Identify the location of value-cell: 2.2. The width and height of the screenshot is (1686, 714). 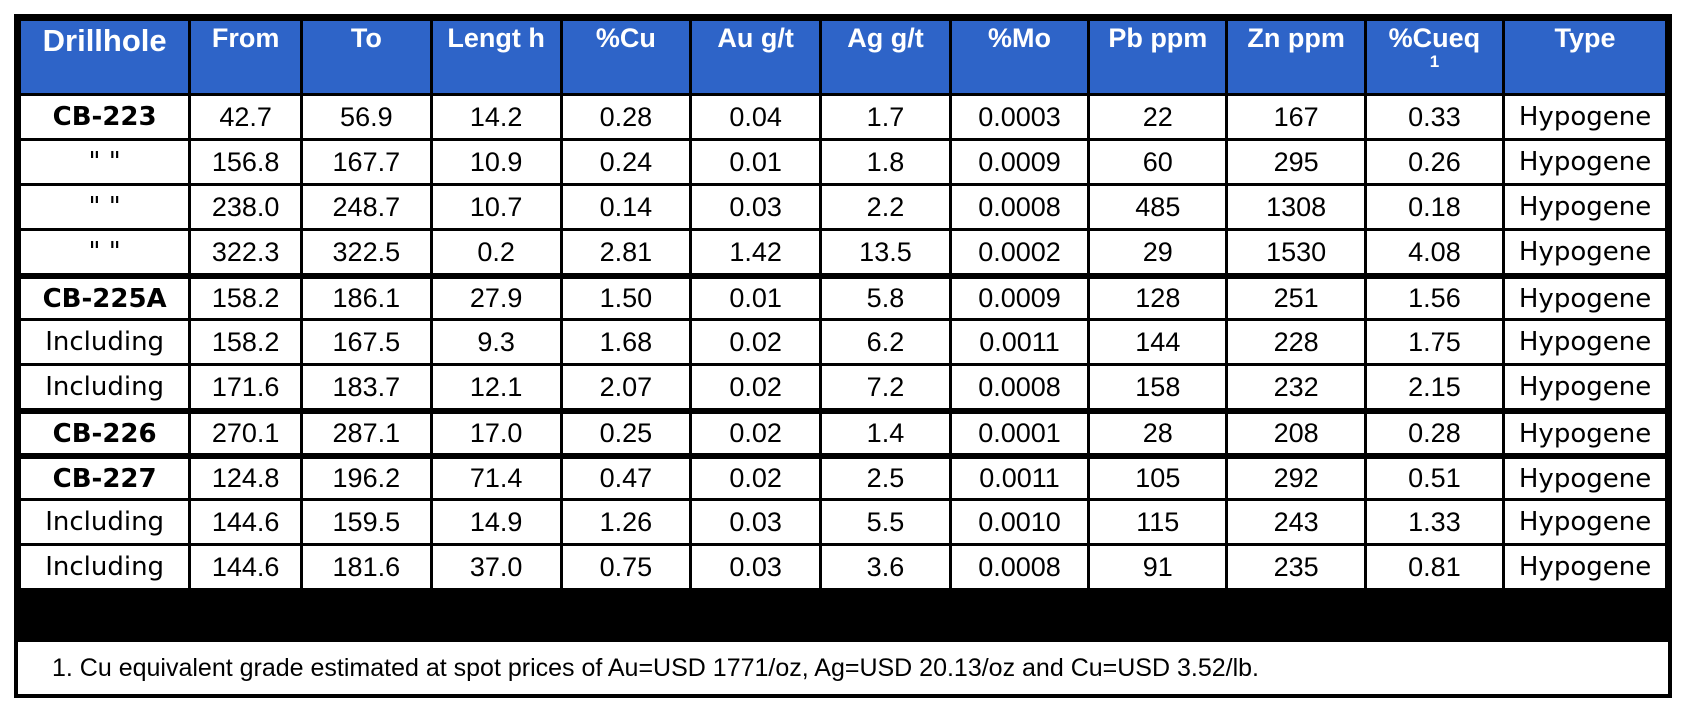
(885, 207).